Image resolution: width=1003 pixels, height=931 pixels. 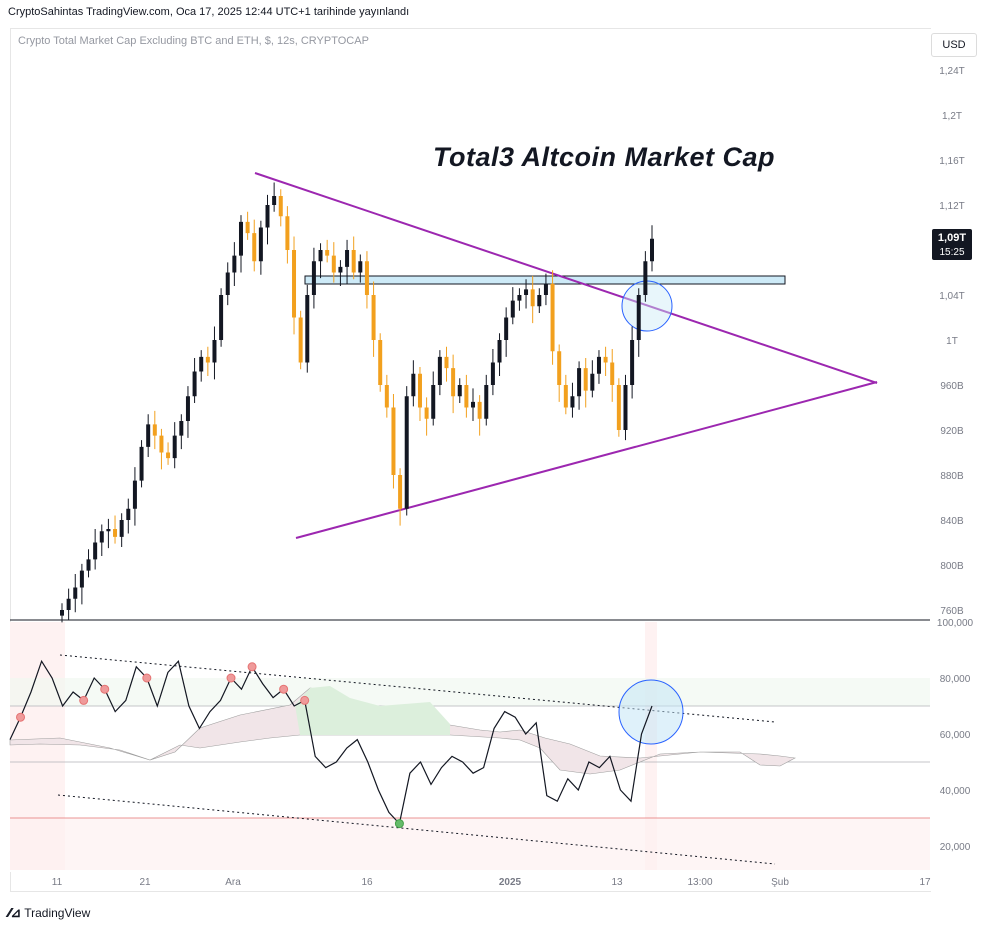 I want to click on rsi-y-tick-label: 20,000, so click(x=955, y=847).